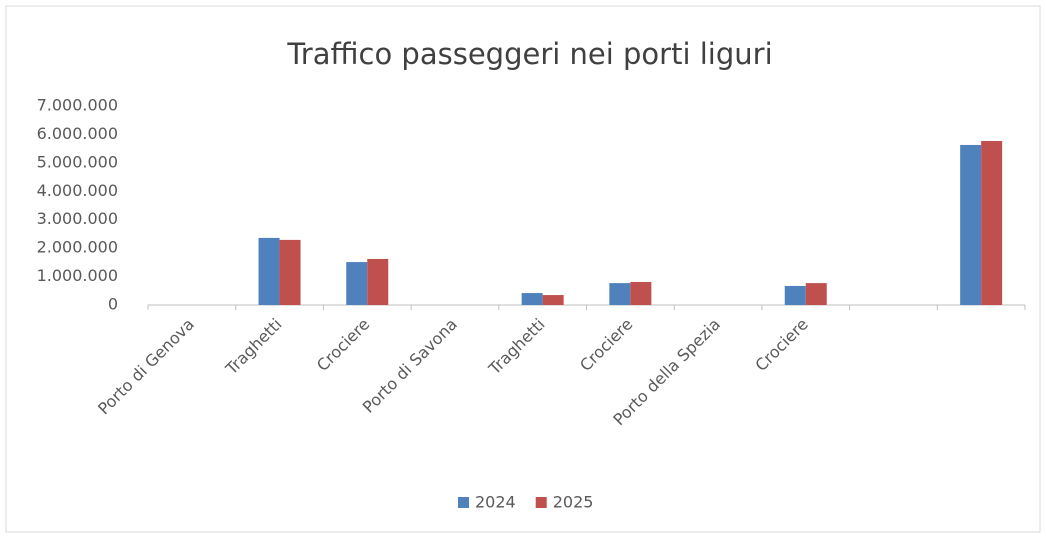 The image size is (1046, 538). I want to click on legend-label: 2024, so click(495, 502).